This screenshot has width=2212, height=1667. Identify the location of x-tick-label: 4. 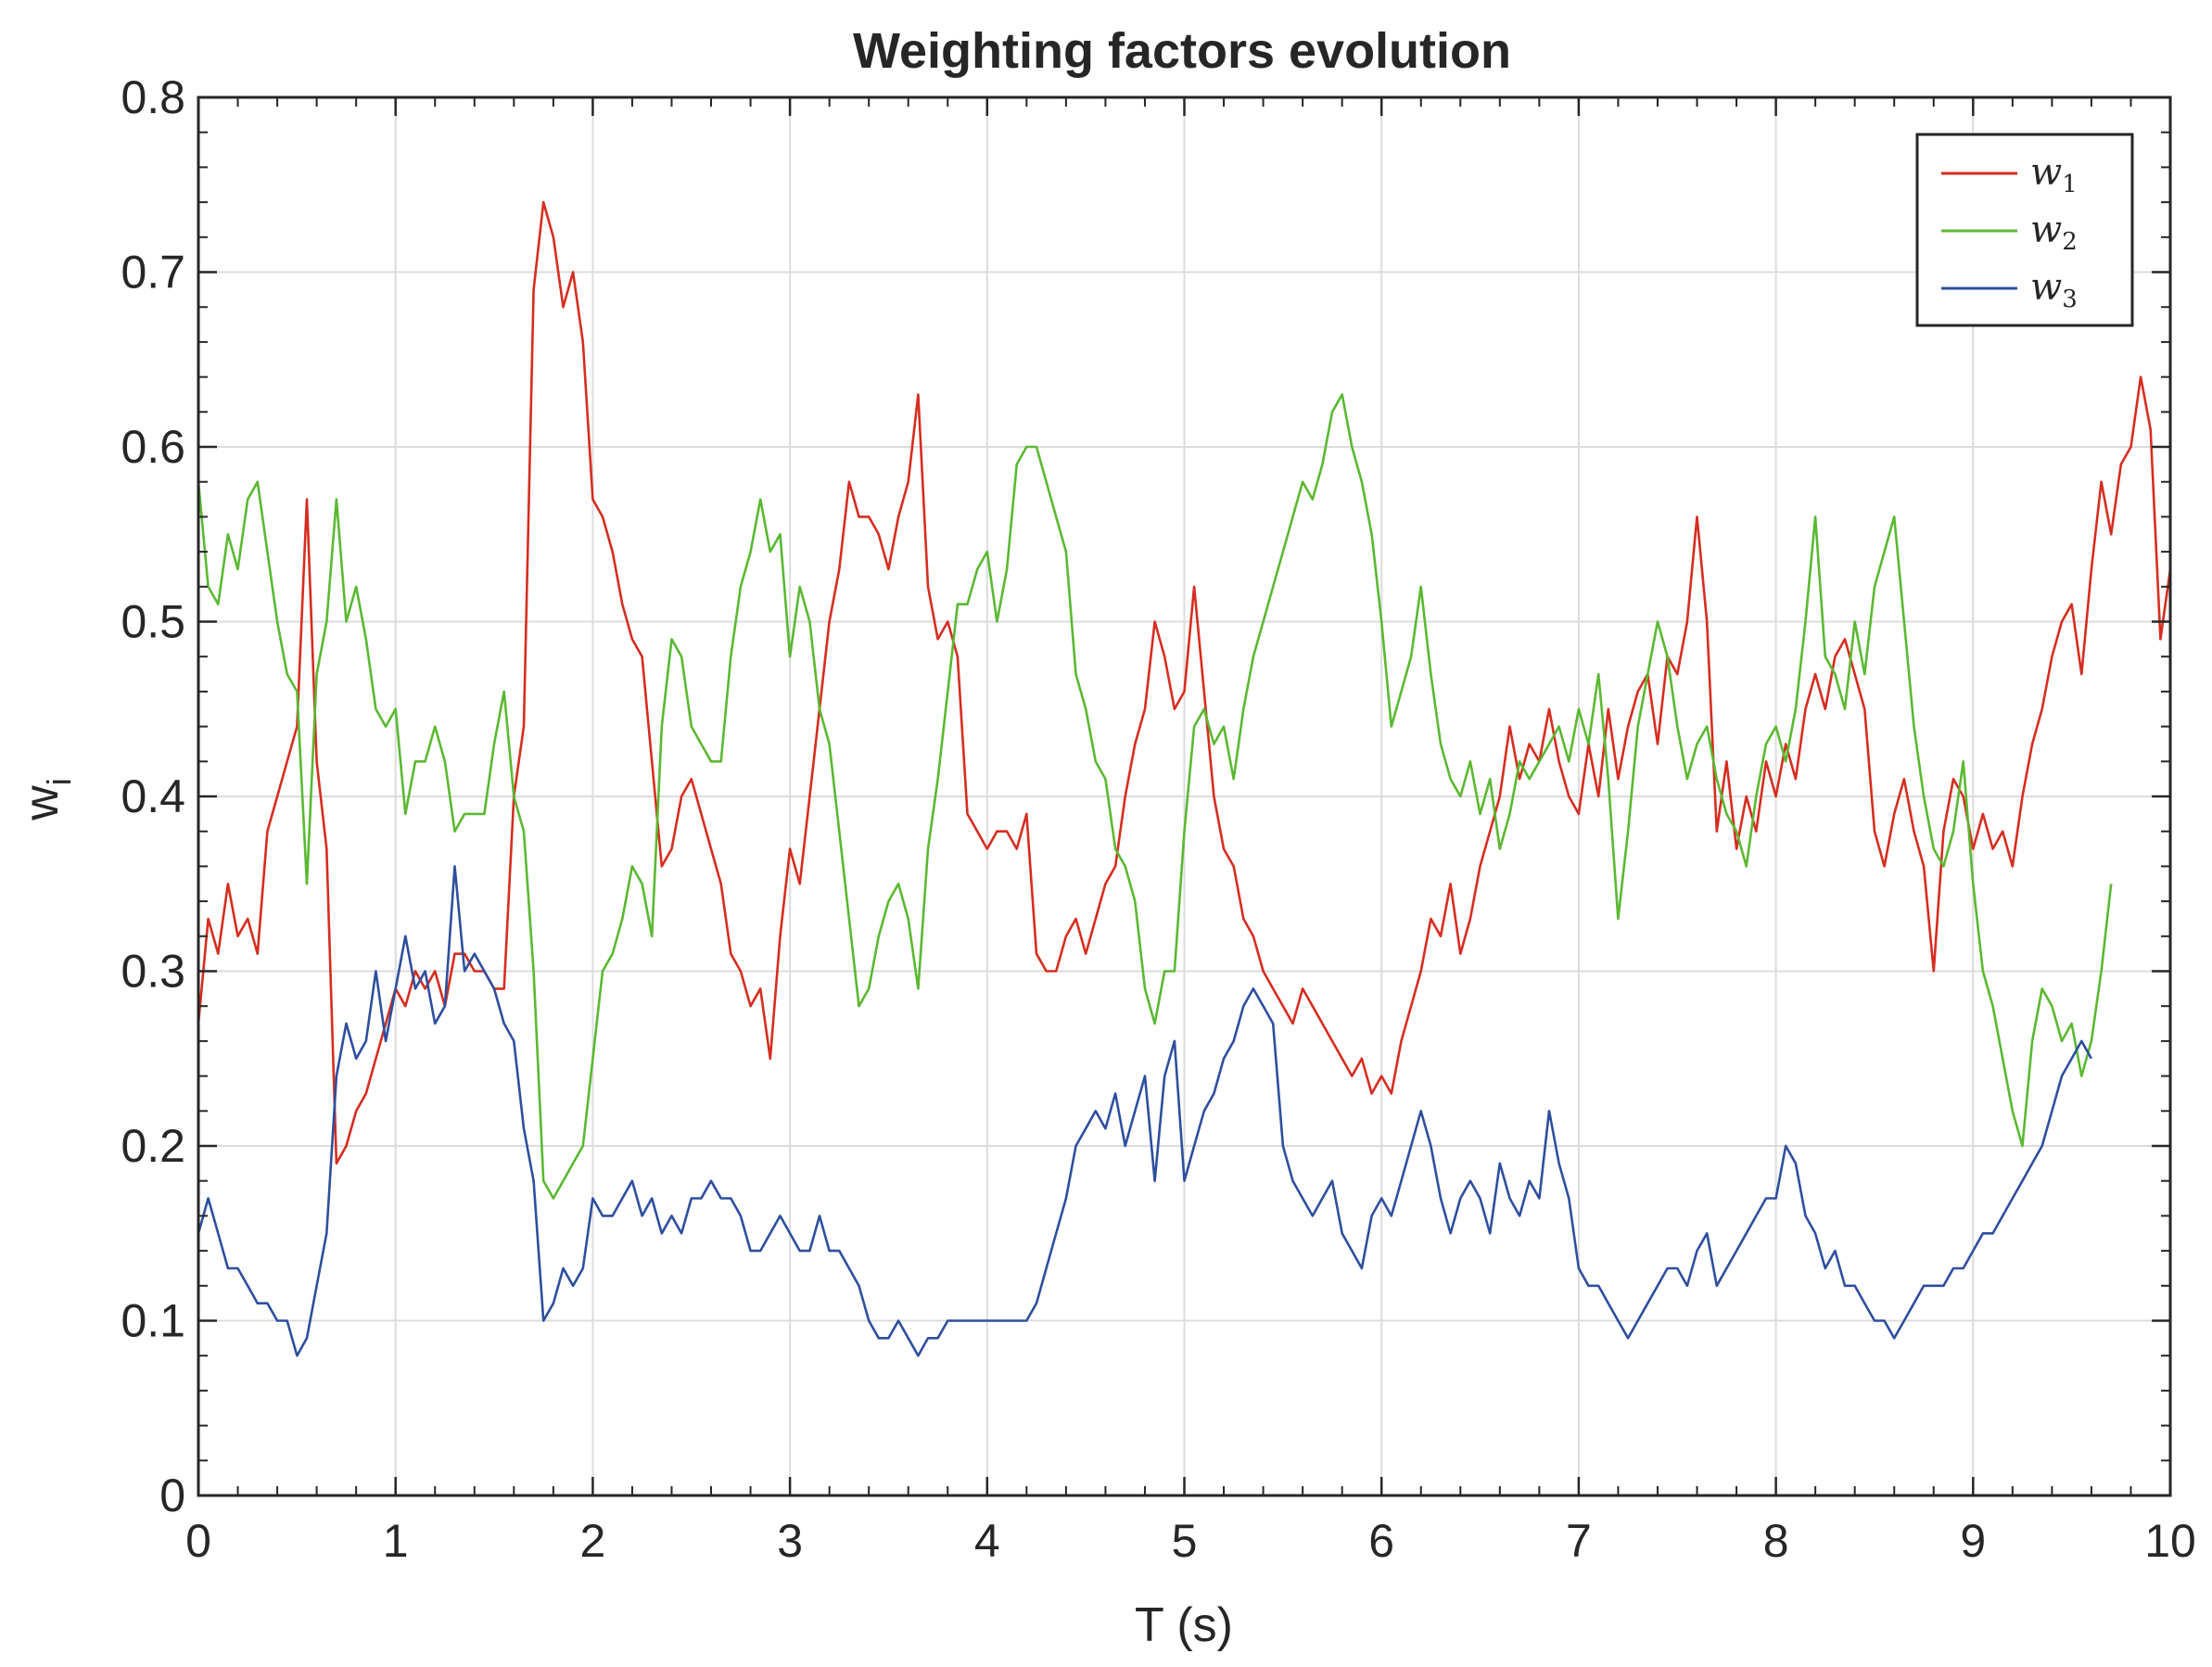
(987, 1541).